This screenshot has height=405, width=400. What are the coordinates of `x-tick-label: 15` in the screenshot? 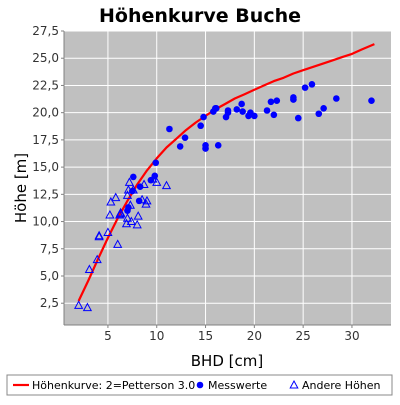 It's located at (205, 336).